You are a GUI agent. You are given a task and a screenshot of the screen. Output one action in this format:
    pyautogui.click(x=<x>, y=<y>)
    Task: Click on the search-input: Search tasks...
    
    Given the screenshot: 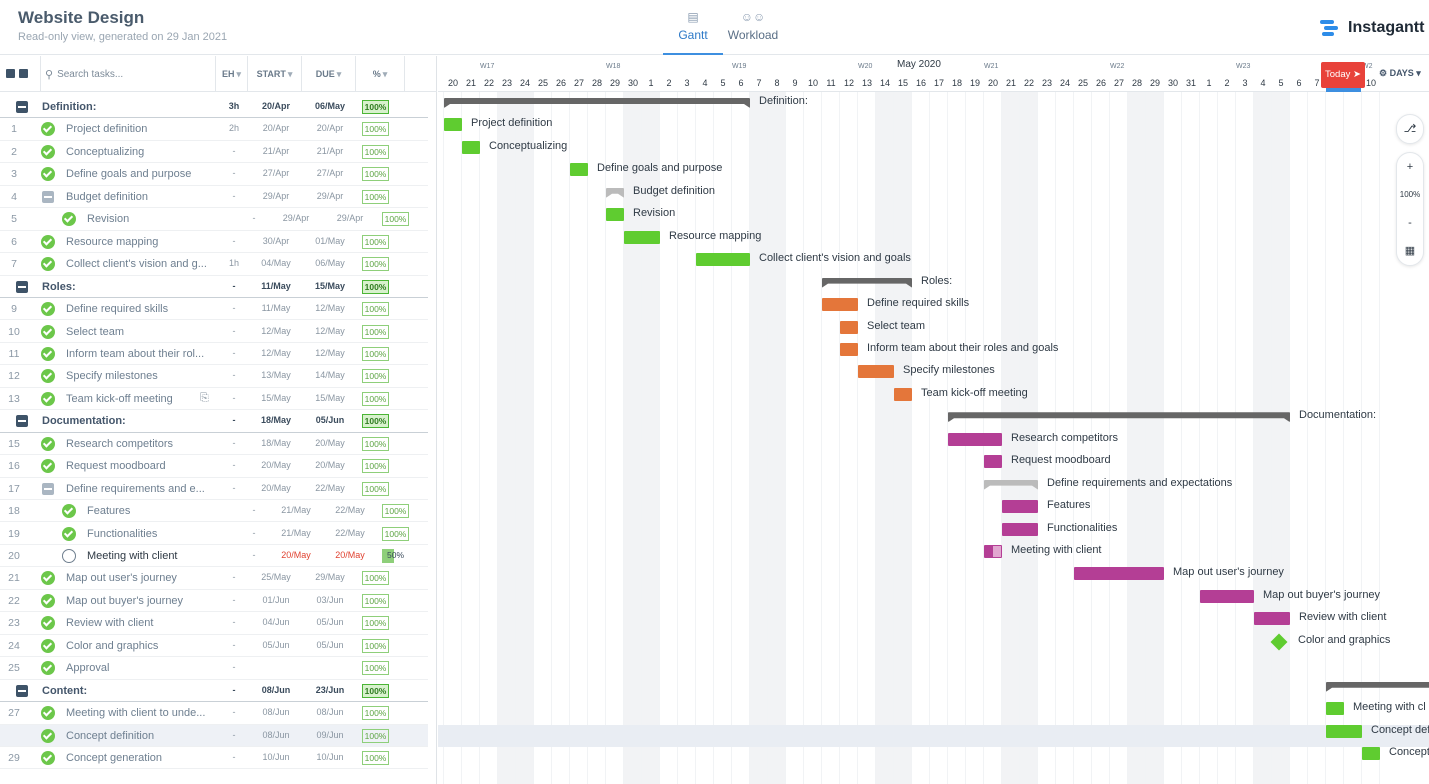 What is the action you would take?
    pyautogui.click(x=90, y=74)
    